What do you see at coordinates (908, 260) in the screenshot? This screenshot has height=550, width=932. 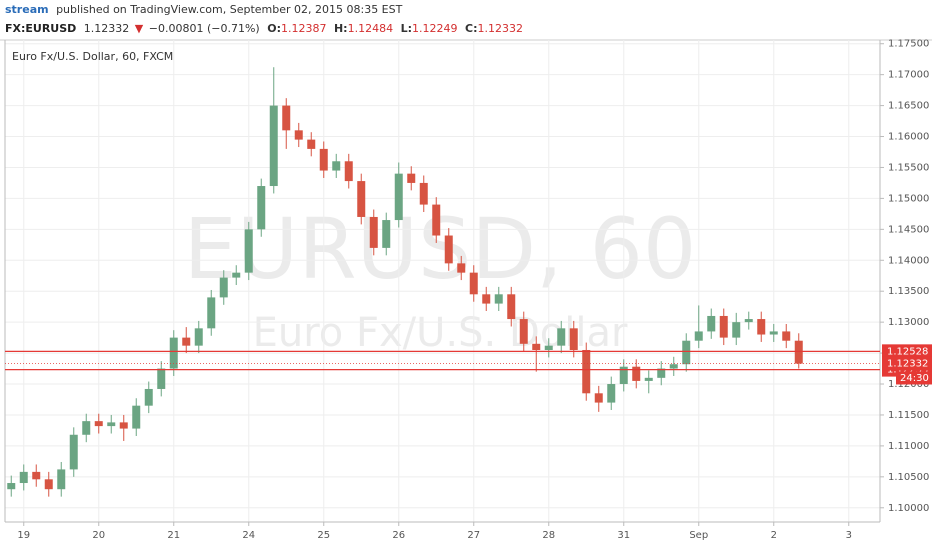 I see `y-tick-label: 1.14000` at bounding box center [908, 260].